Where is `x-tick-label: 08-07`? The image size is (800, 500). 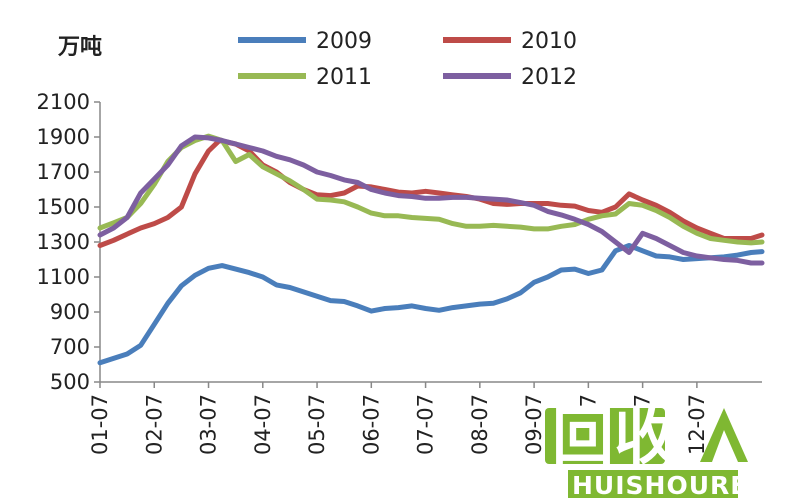
x-tick-label: 08-07 is located at coordinates (480, 424).